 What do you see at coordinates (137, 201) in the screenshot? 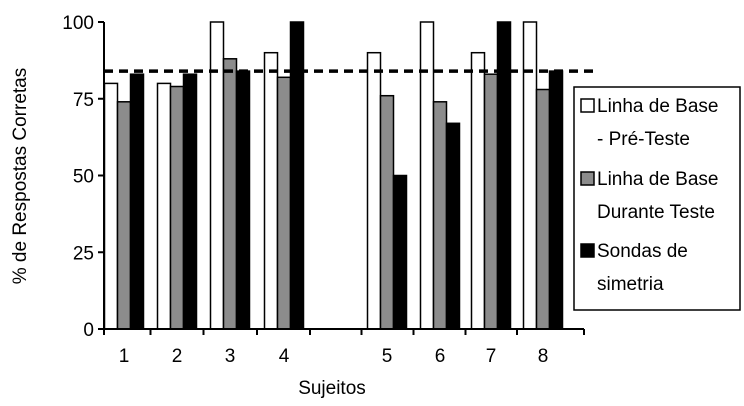
I see `bar-s3-cat1` at bounding box center [137, 201].